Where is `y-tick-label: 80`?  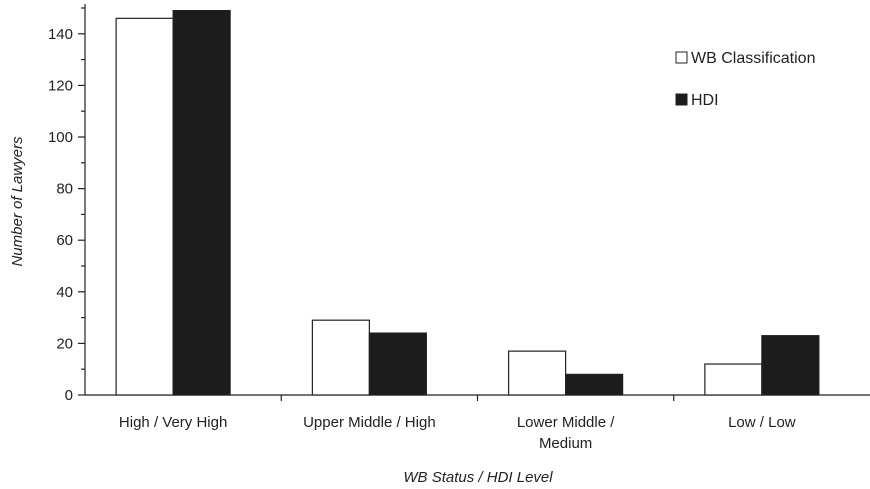
y-tick-label: 80 is located at coordinates (64, 189).